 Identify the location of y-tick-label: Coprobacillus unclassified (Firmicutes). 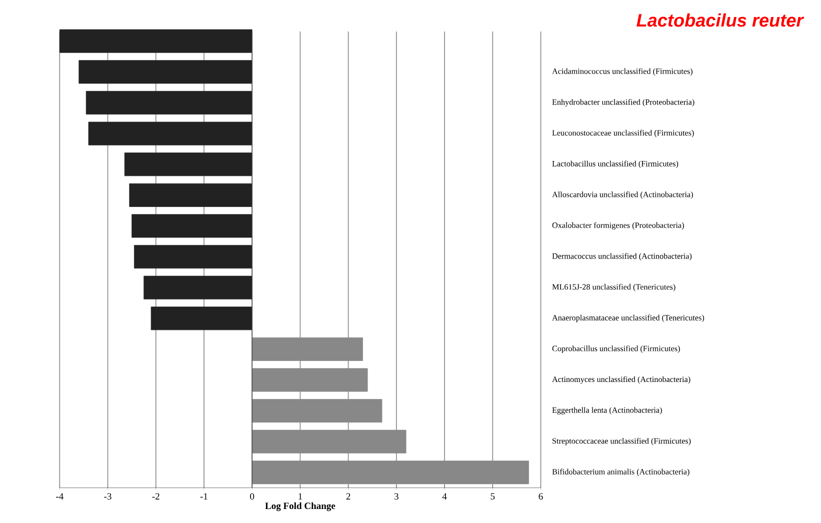
(616, 349).